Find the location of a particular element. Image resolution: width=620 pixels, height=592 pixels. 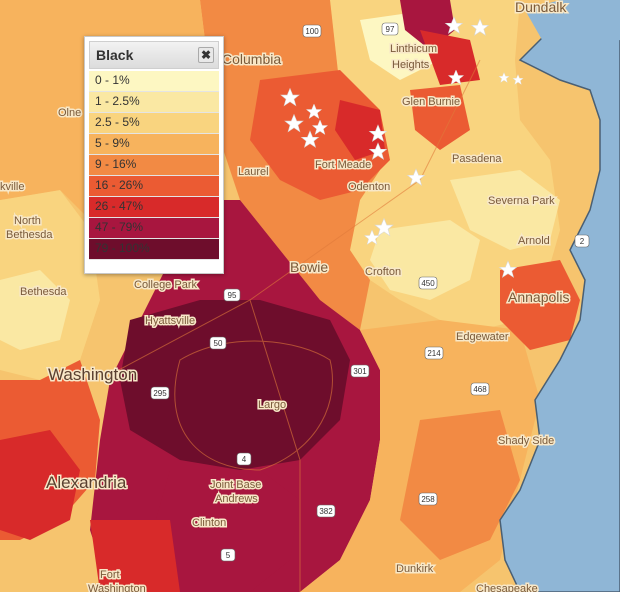

legend-header: Black ✖ is located at coordinates (154, 55).